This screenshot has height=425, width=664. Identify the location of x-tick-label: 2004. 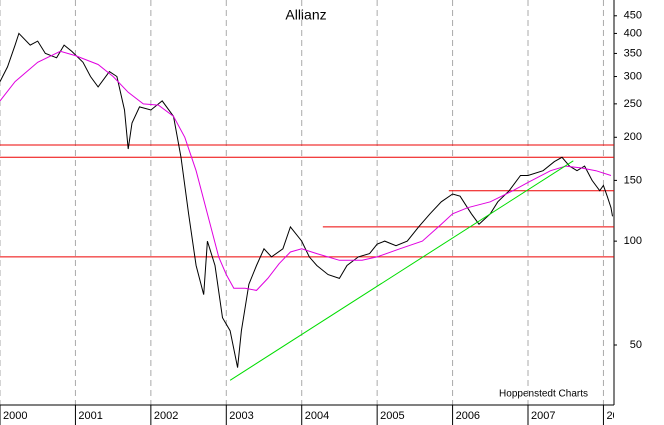
(317, 416).